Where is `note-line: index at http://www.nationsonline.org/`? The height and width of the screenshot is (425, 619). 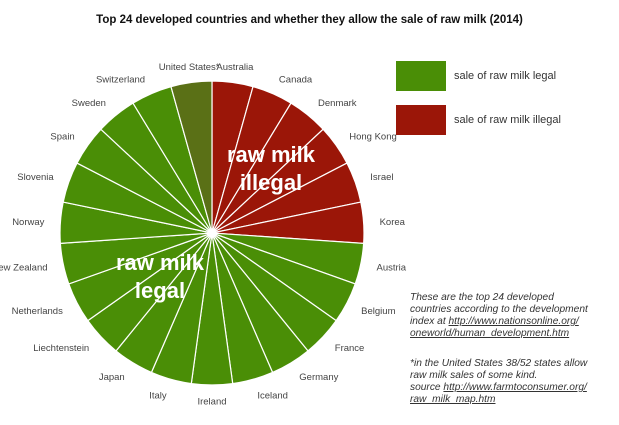
note-line: index at http://www.nationsonline.org/ is located at coordinates (494, 321).